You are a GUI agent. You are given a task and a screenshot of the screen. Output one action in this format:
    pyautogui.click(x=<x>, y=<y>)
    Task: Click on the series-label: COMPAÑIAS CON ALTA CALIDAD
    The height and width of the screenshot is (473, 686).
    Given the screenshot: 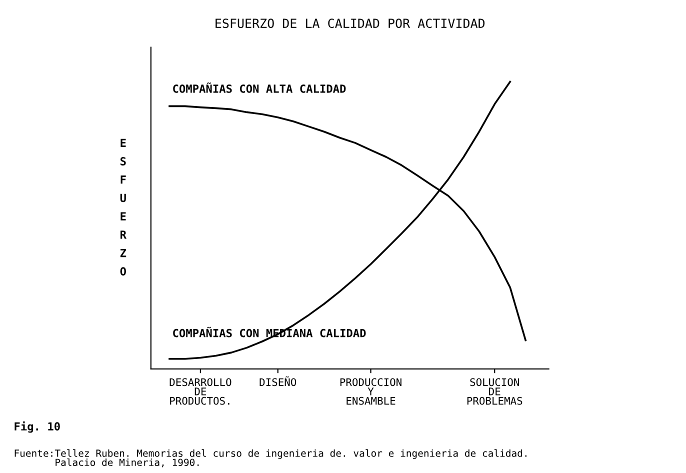 What is the action you would take?
    pyautogui.click(x=259, y=87)
    